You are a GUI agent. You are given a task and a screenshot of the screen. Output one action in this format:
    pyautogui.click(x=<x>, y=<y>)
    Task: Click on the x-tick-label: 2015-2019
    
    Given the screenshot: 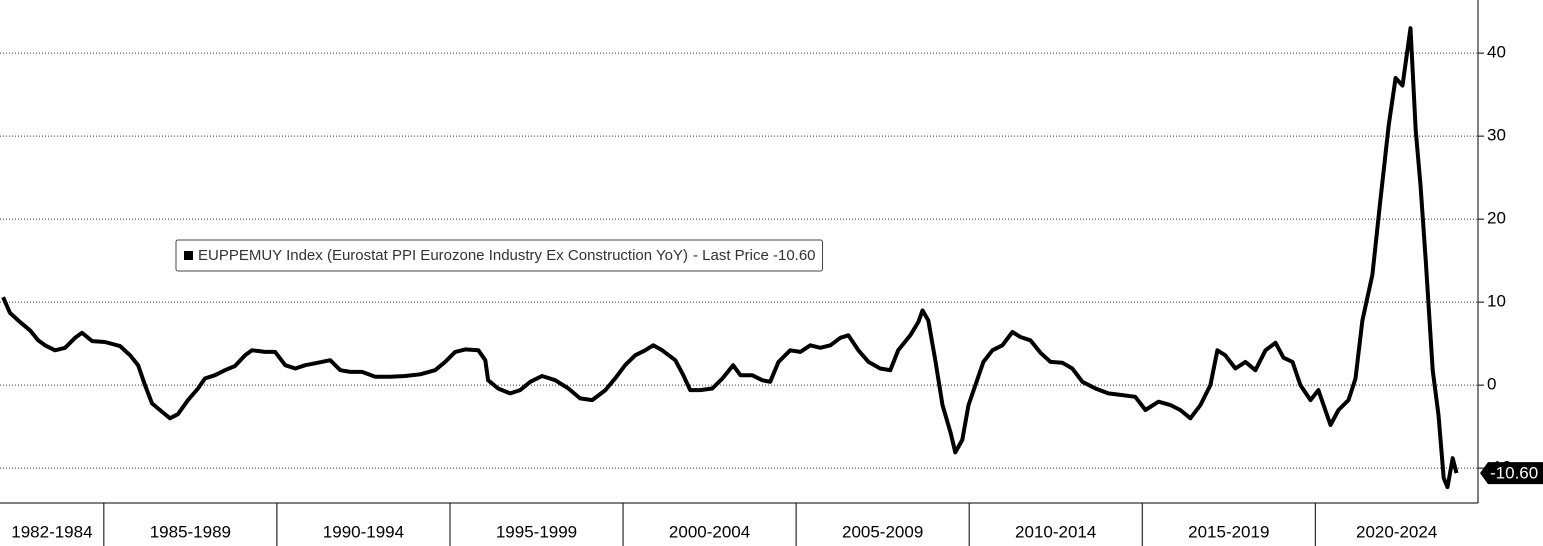 What is the action you would take?
    pyautogui.click(x=1228, y=531)
    